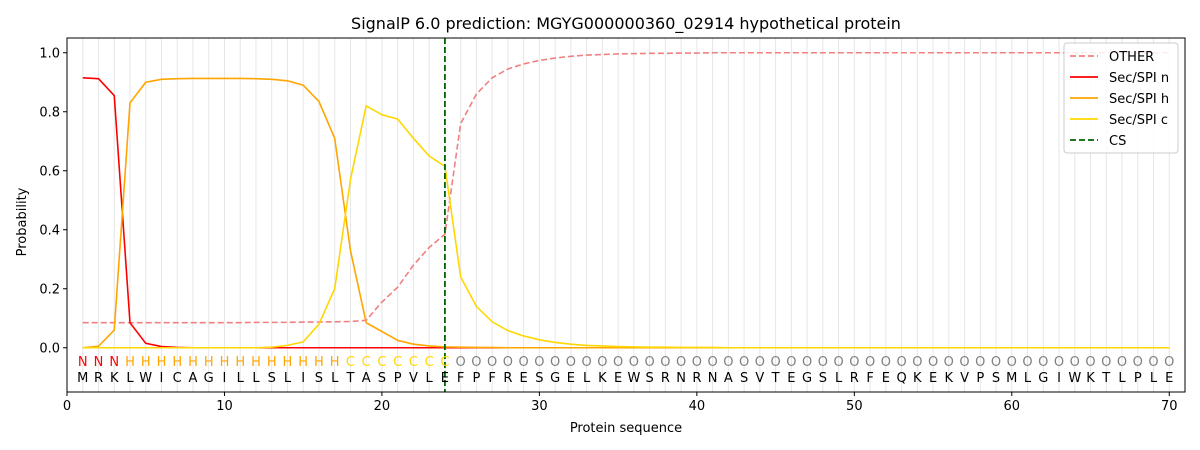  What do you see at coordinates (398, 378) in the screenshot?
I see `residue-label-21: P` at bounding box center [398, 378].